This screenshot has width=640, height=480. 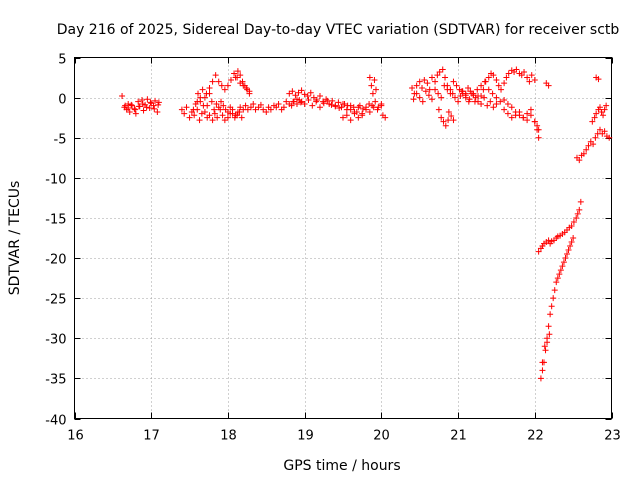 I want to click on y-tick-label: -30, so click(x=55, y=340).